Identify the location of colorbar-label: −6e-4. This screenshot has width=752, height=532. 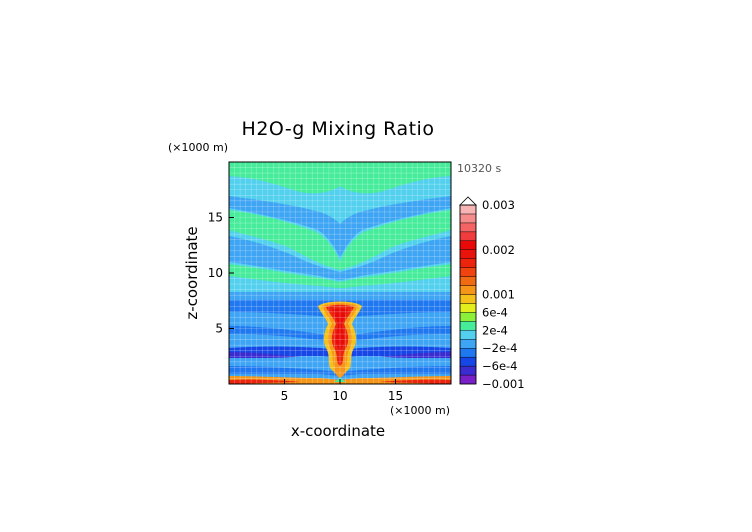
(500, 366).